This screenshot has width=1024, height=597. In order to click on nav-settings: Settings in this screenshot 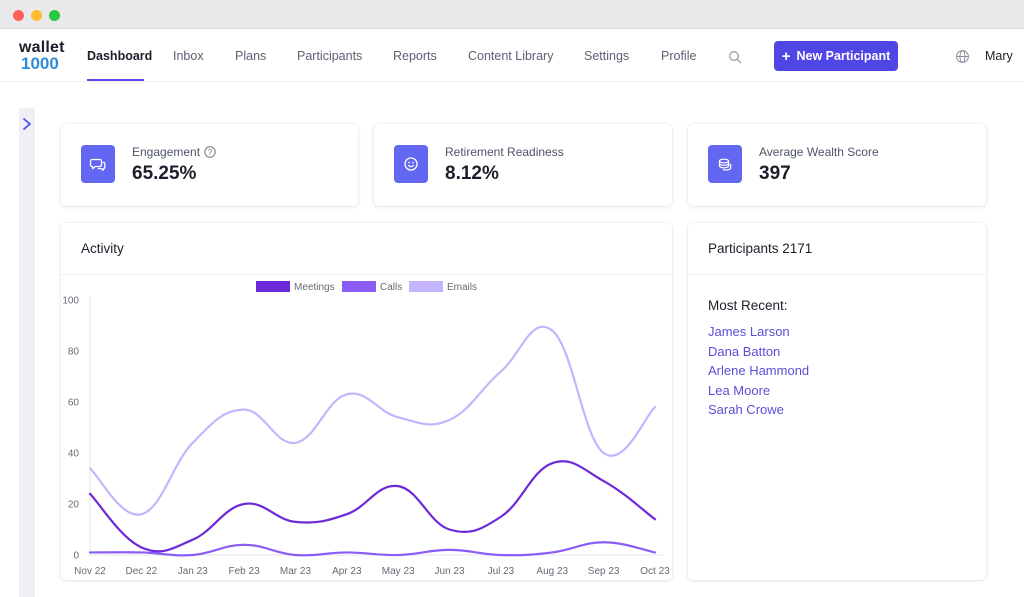, I will do `click(607, 56)`.